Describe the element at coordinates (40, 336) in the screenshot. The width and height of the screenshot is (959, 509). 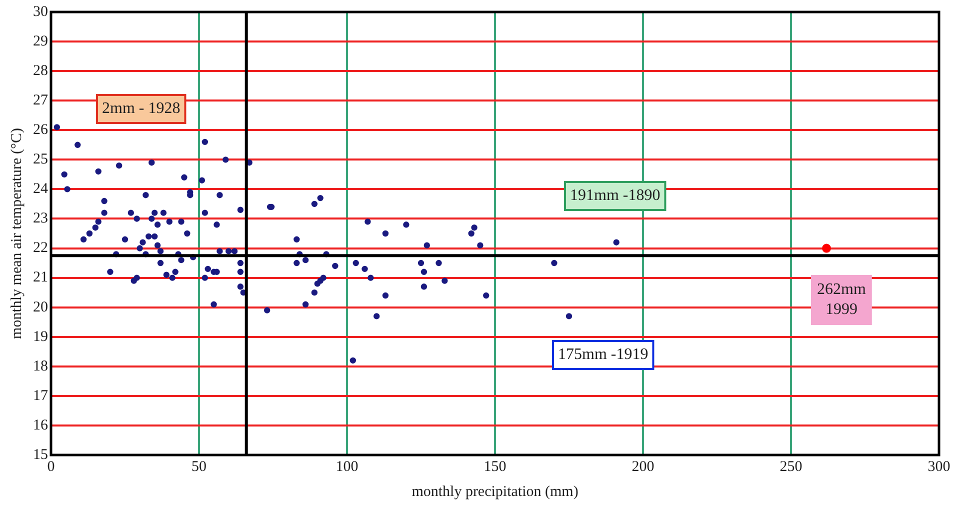
I see `y-tick-label: 19` at that location.